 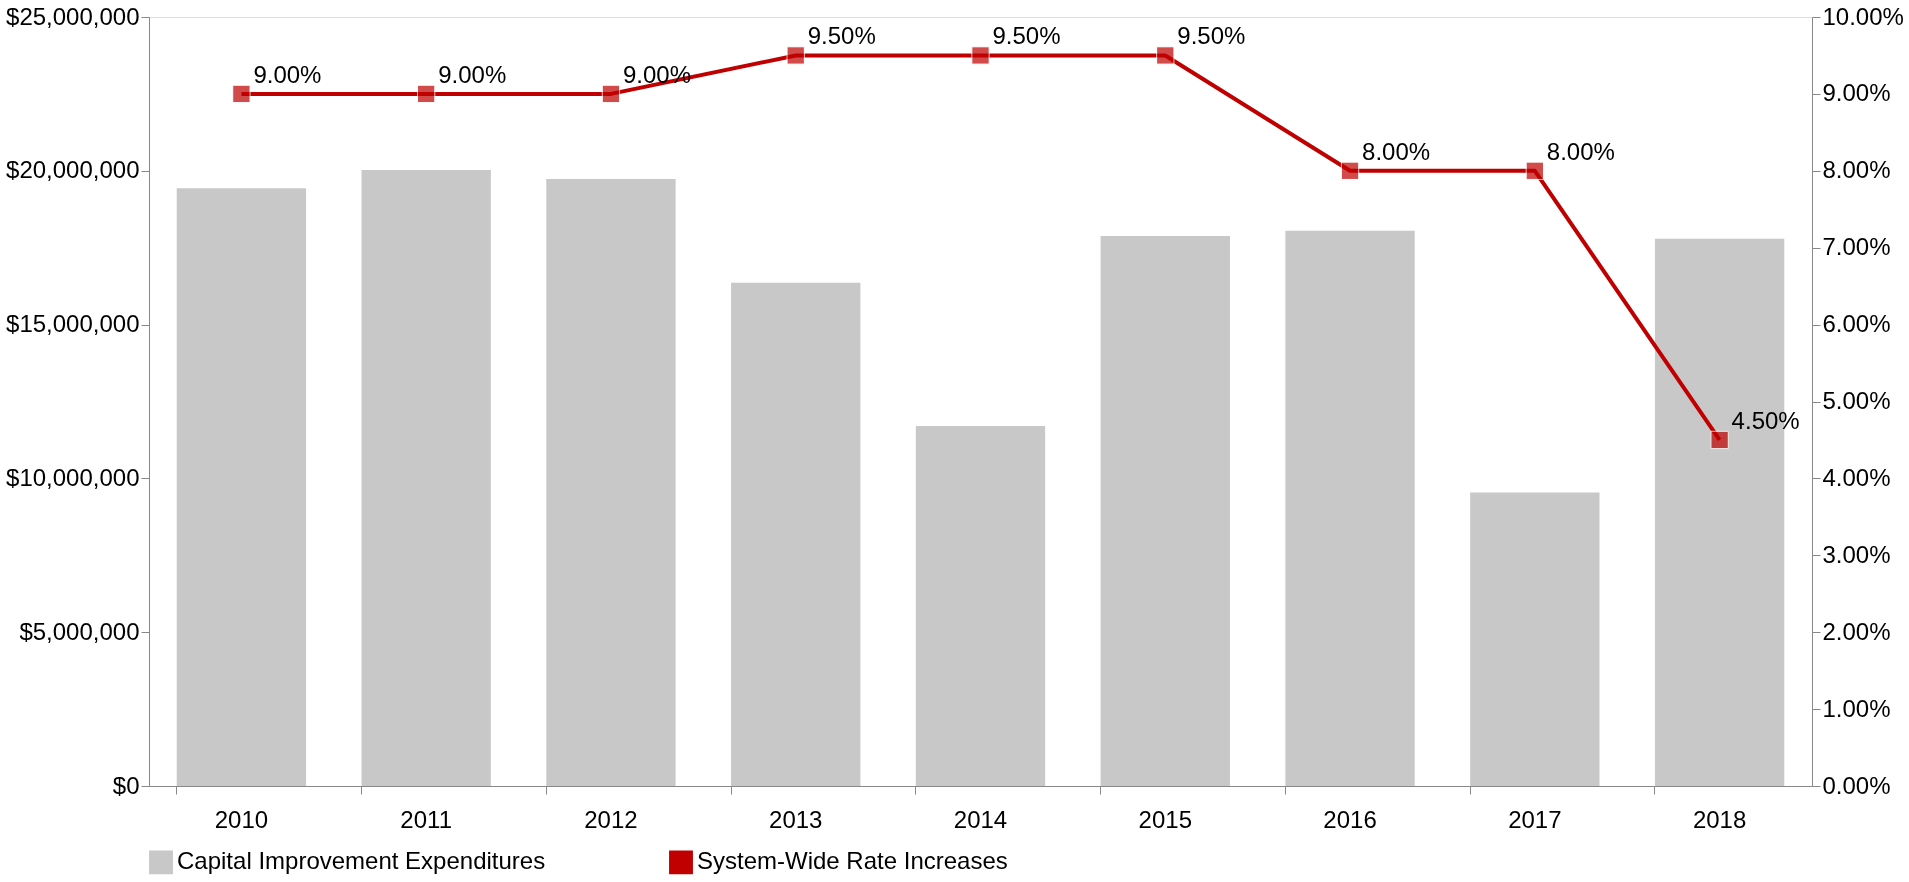 What do you see at coordinates (1765, 420) in the screenshot?
I see `data-label: 4.50%` at bounding box center [1765, 420].